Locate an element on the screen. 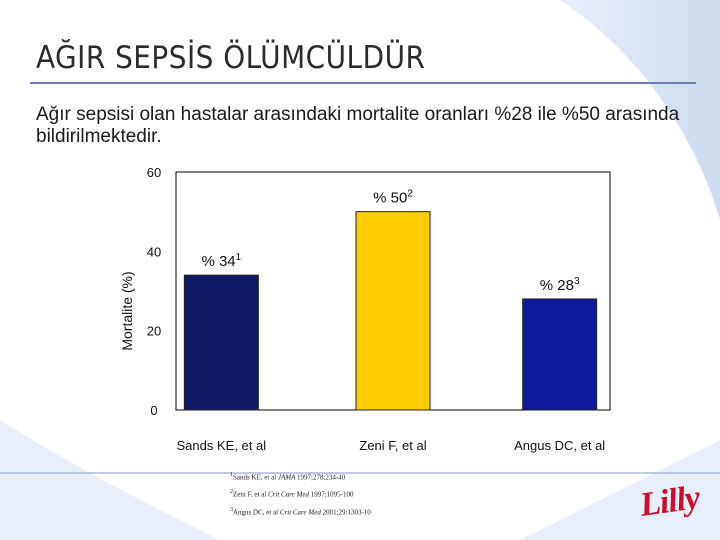 This screenshot has width=720, height=540. footnote: 1Sands KE, et al JAMA 1997;278:234-40 is located at coordinates (288, 477).